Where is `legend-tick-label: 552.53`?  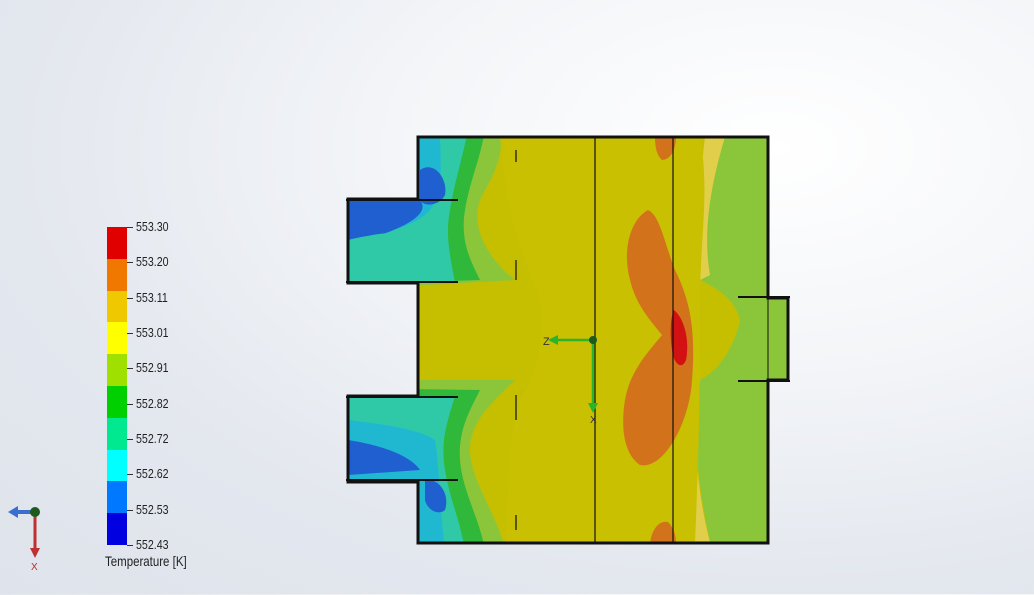
legend-tick-label: 552.53 is located at coordinates (152, 509).